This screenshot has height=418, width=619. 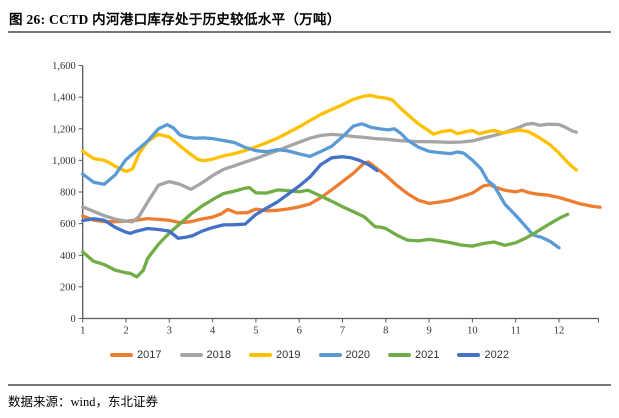 I want to click on chart-legend: 2017 2018 2019 2020 2021 2022, so click(x=309, y=355).